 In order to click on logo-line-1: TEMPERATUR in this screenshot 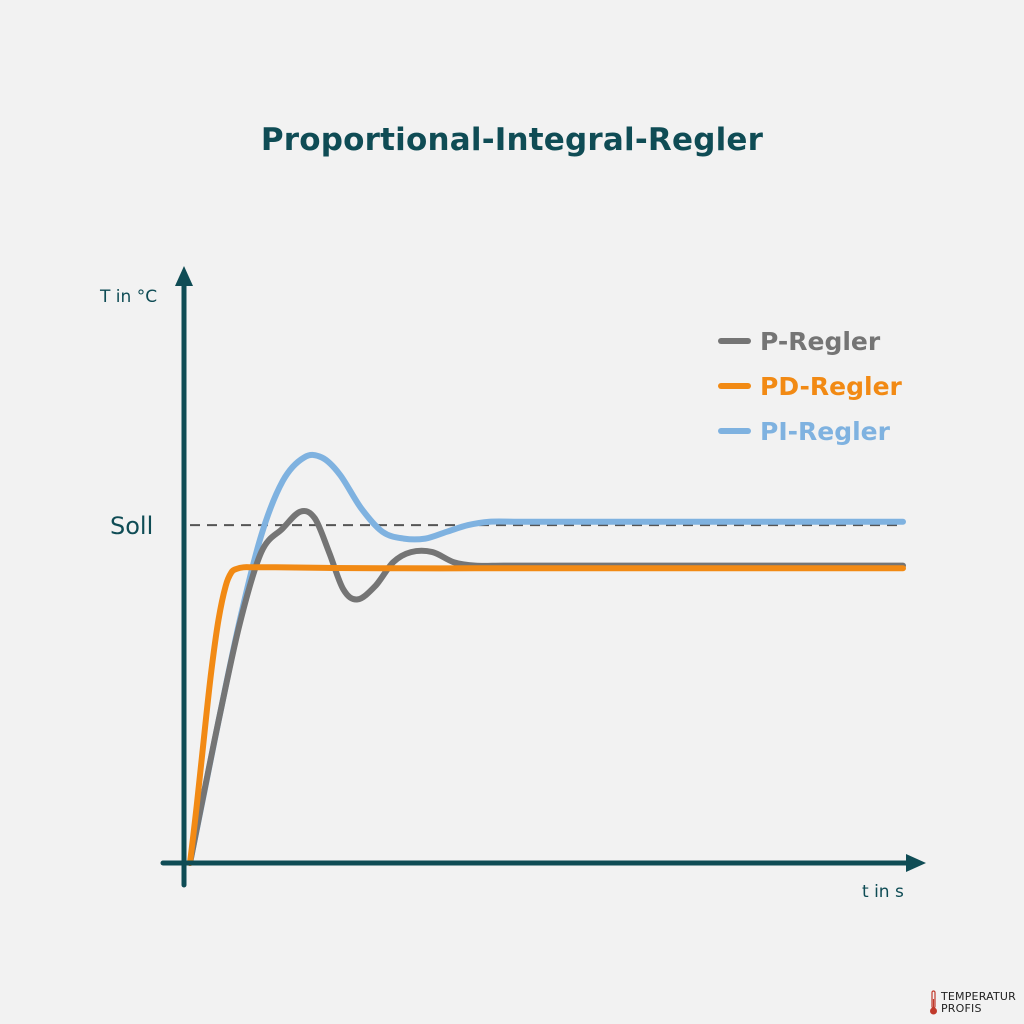, I will do `click(978, 996)`.